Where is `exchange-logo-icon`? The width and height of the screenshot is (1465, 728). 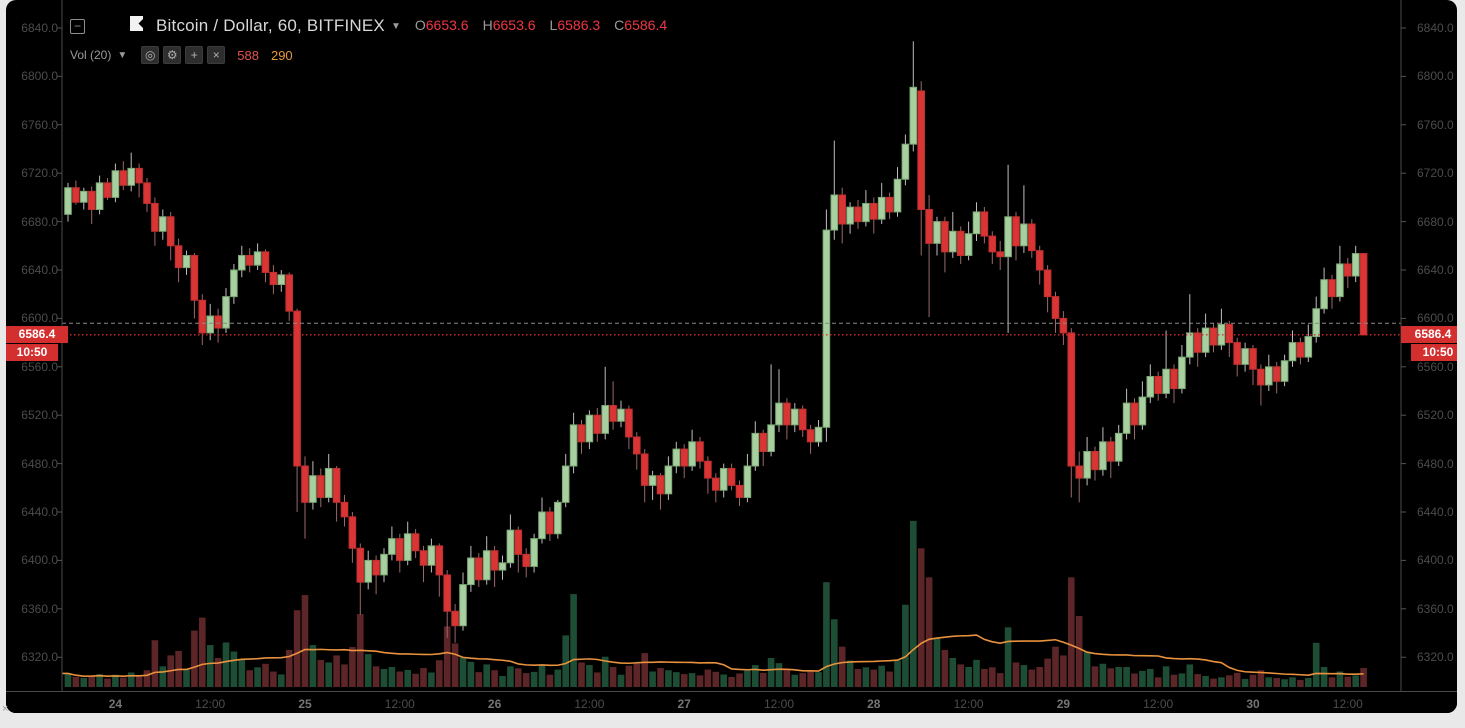 exchange-logo-icon is located at coordinates (136, 26).